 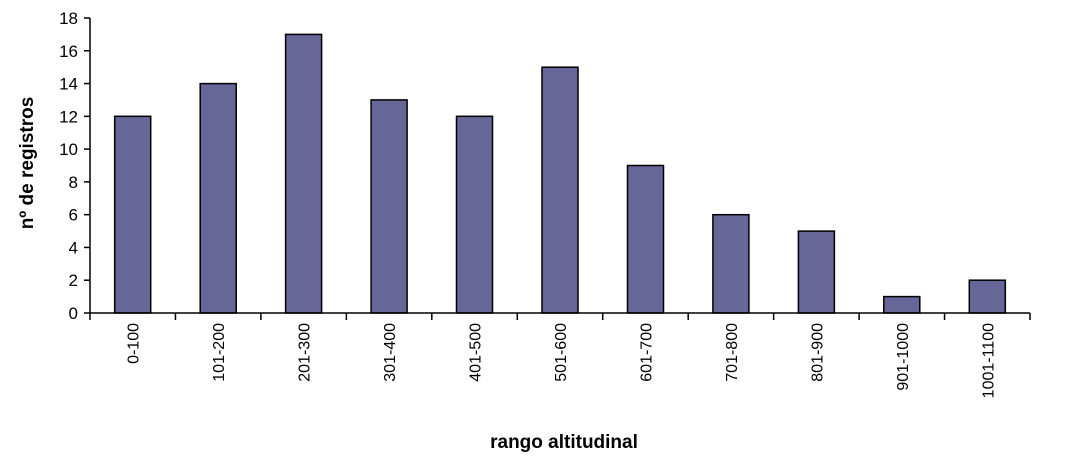 I want to click on x-axis-title: rango altitudinal, so click(x=564, y=442).